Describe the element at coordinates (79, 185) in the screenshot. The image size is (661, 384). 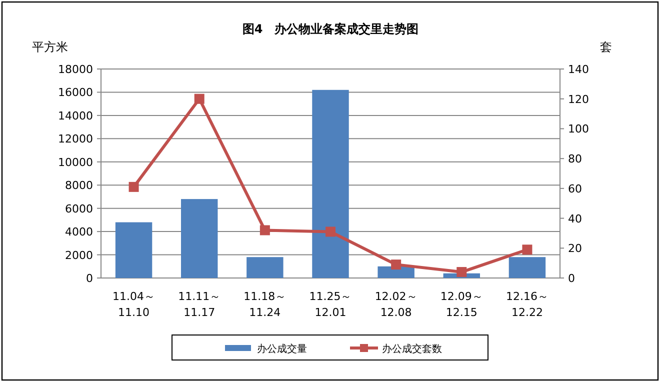
I see `y-tick-label: 8000` at that location.